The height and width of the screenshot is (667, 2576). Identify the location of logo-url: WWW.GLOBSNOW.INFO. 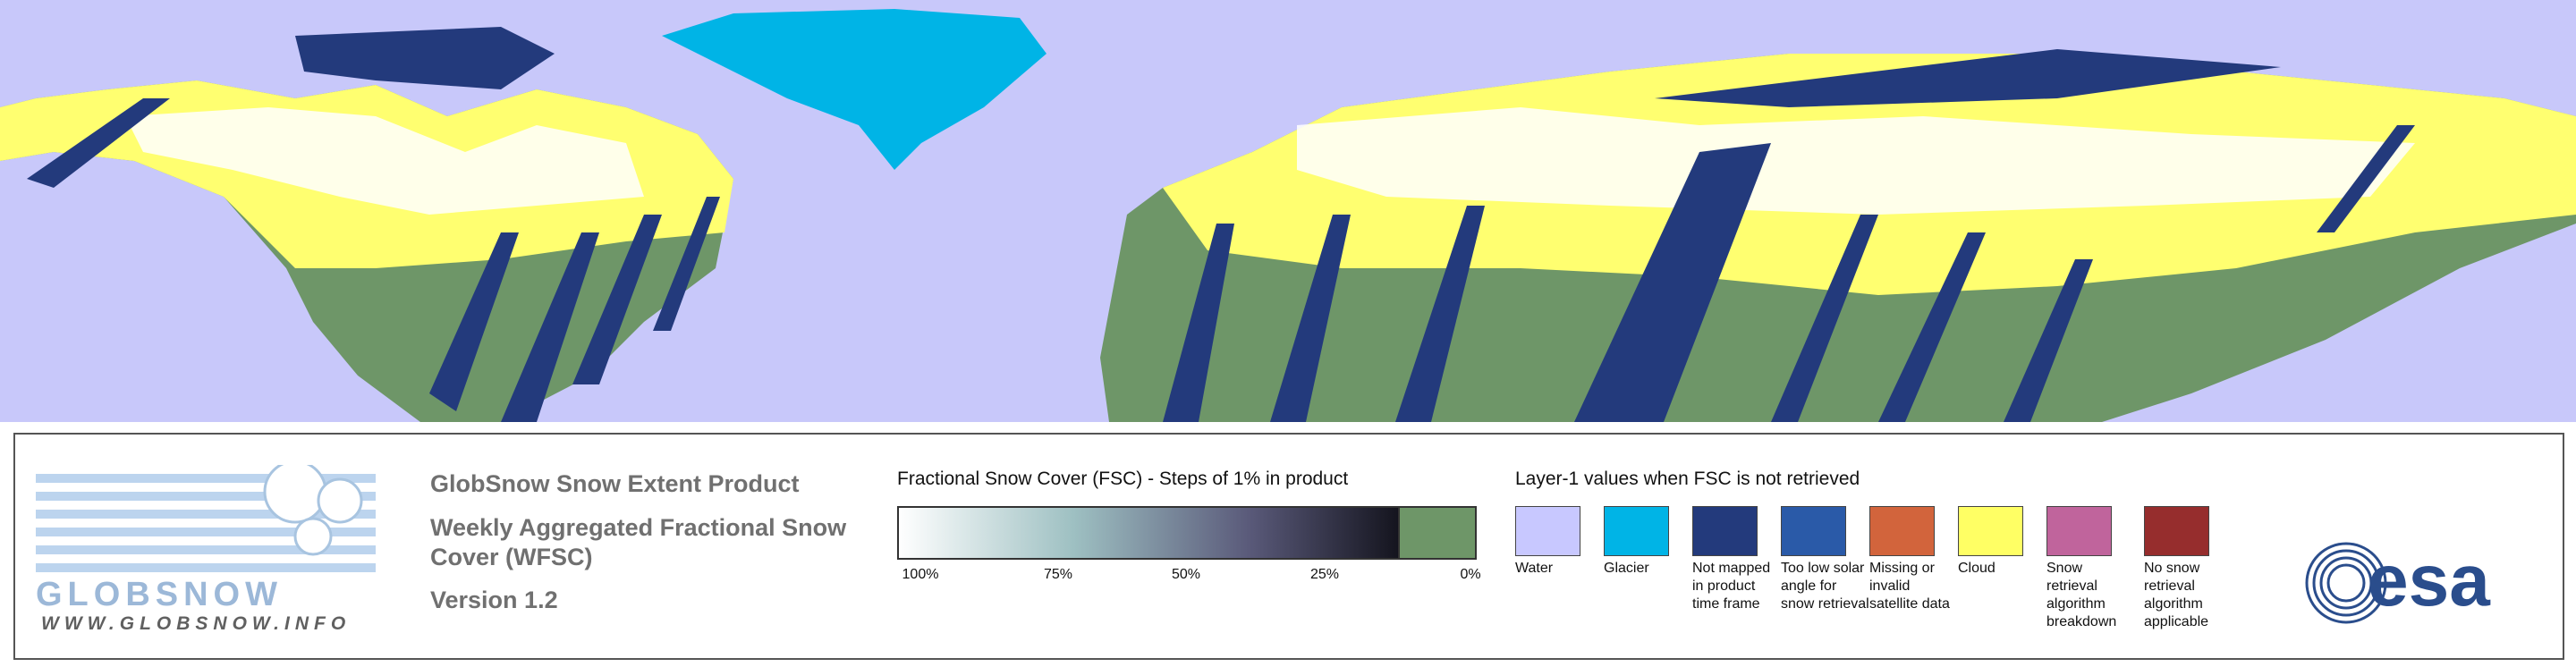
(196, 623).